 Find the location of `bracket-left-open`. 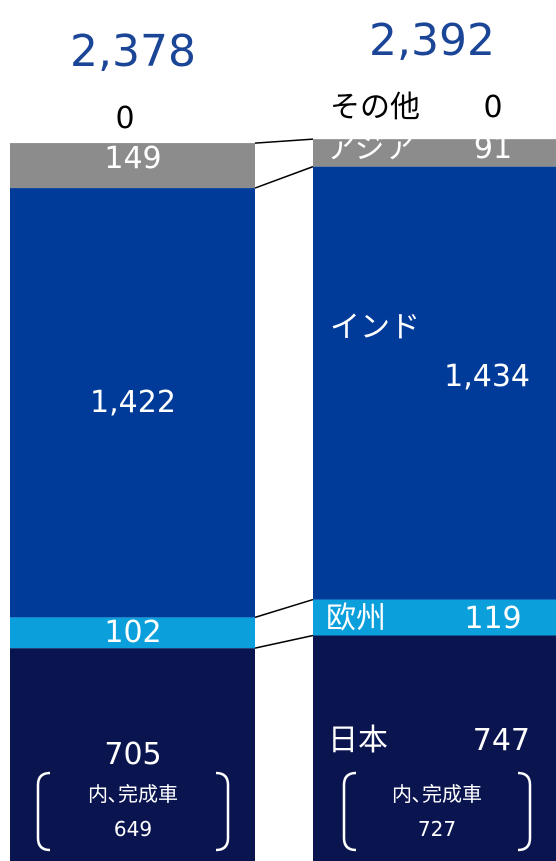

bracket-left-open is located at coordinates (43, 811).